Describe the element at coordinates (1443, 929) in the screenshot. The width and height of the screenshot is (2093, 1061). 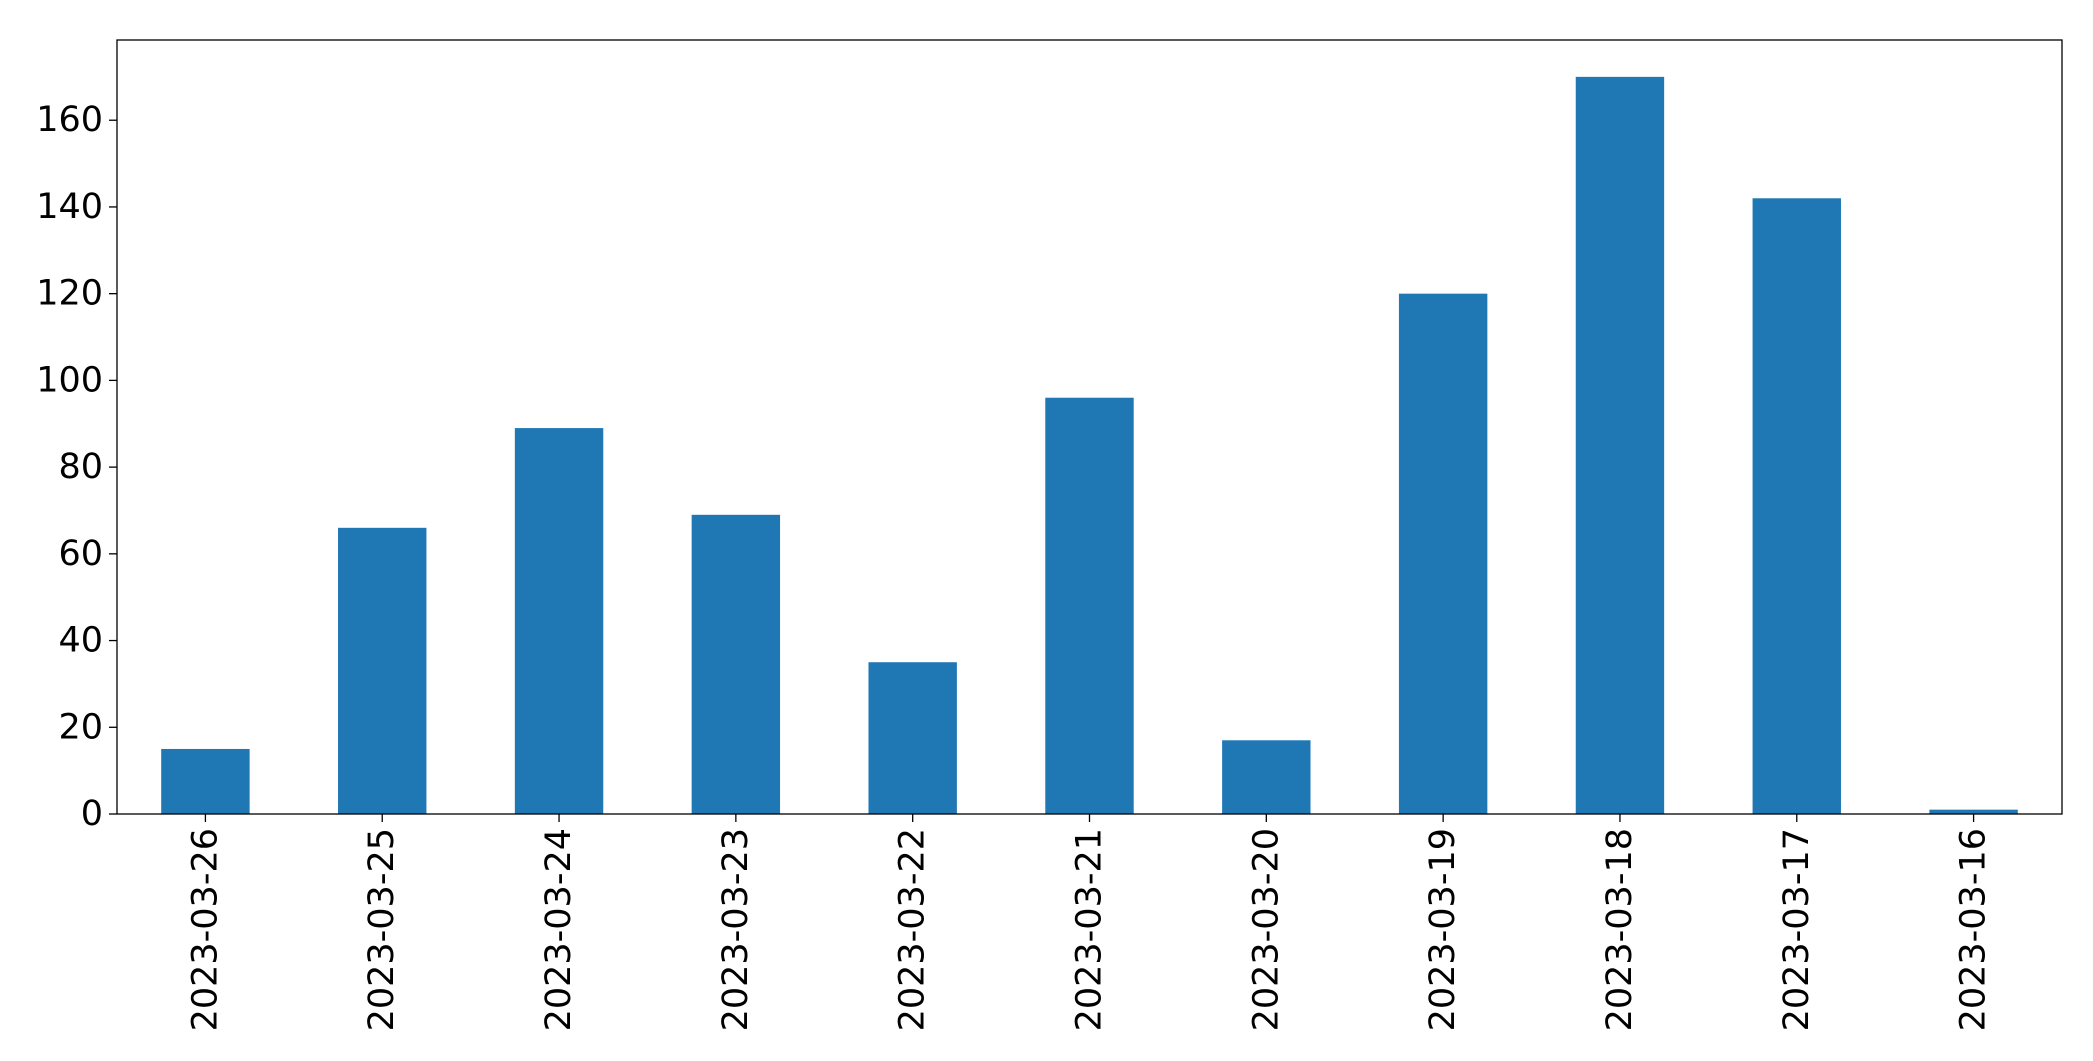
I see `x-tick-label: 2023-03-19` at that location.